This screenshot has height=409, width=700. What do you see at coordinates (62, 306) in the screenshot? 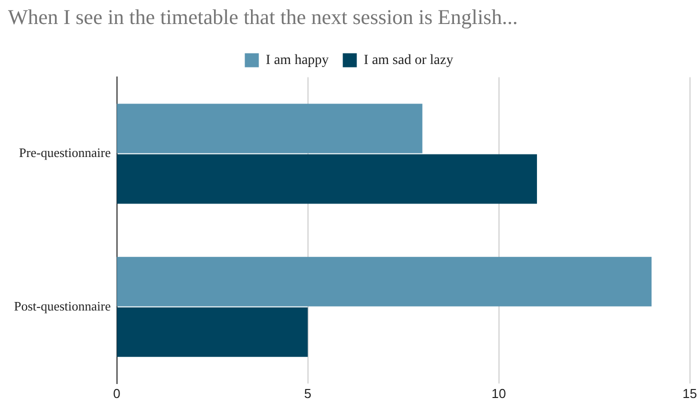
I see `y-tick-label: Post-questionnaire` at bounding box center [62, 306].